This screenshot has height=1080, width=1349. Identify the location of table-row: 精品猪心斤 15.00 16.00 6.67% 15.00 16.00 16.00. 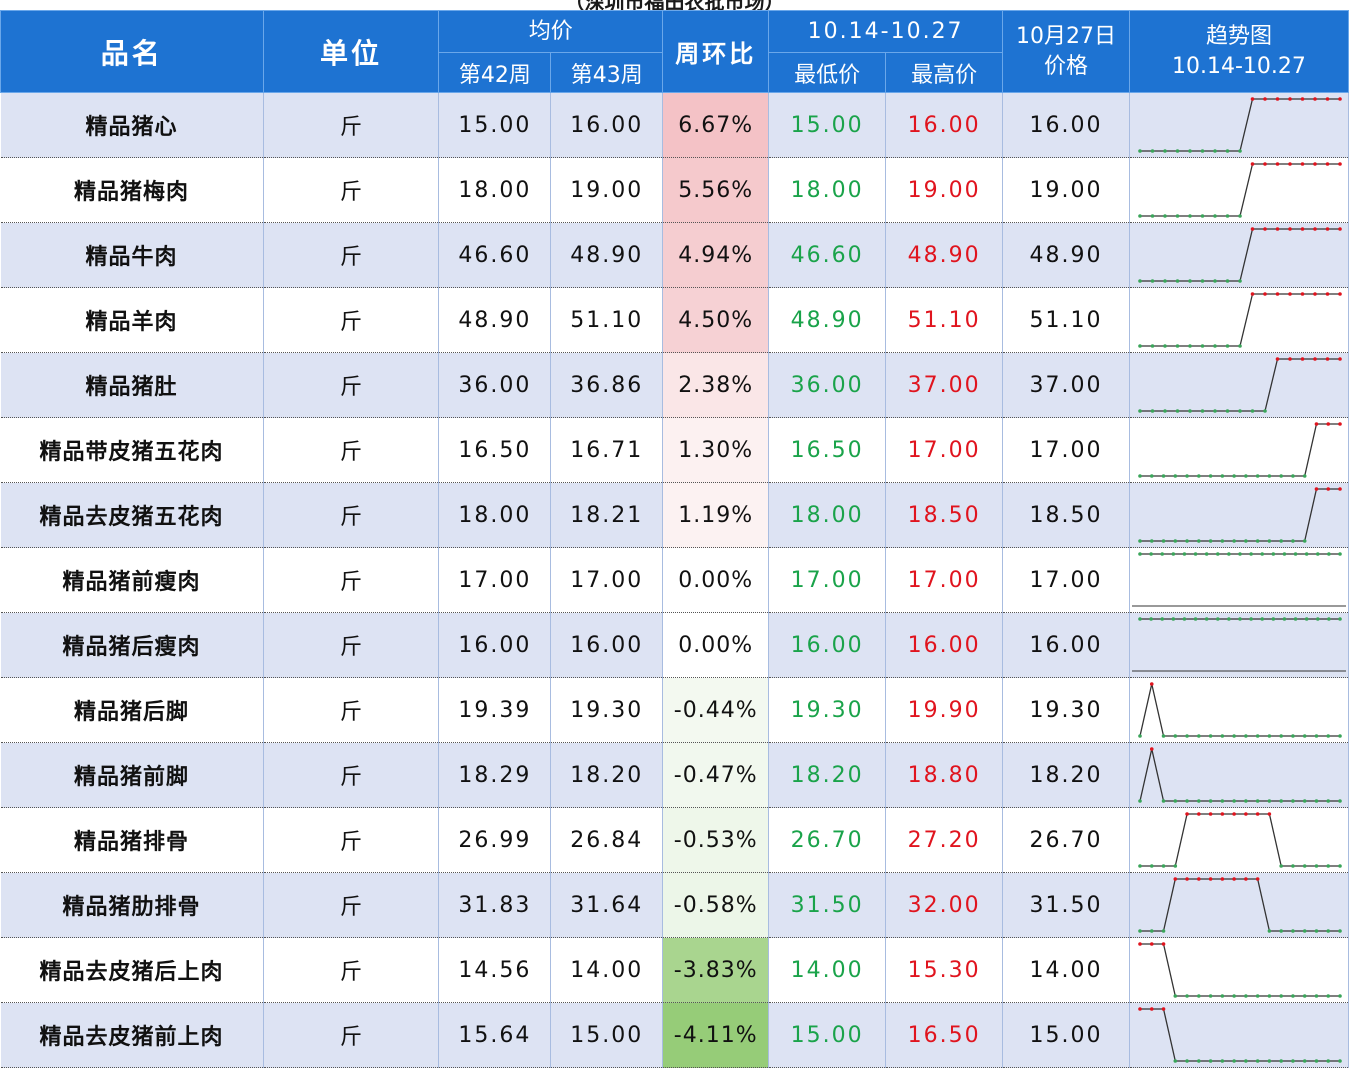
(674, 125).